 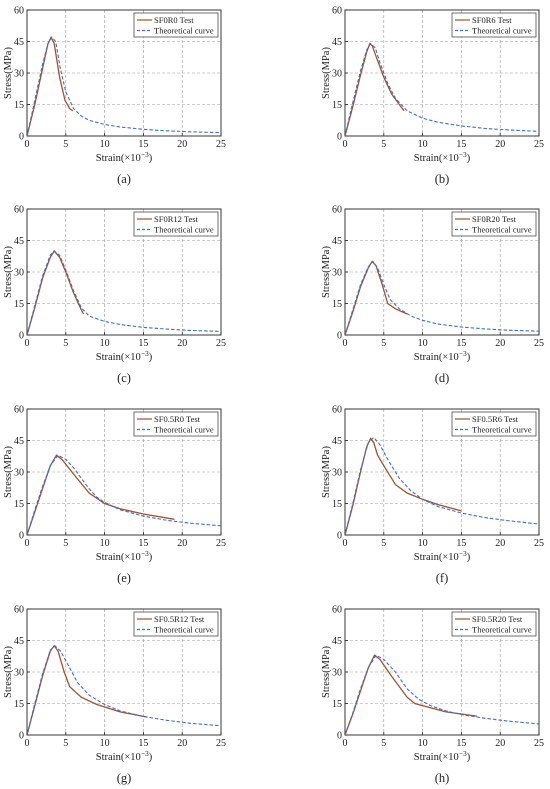 What do you see at coordinates (174, 20) in the screenshot?
I see `legend-entry: SF0R0 Test` at bounding box center [174, 20].